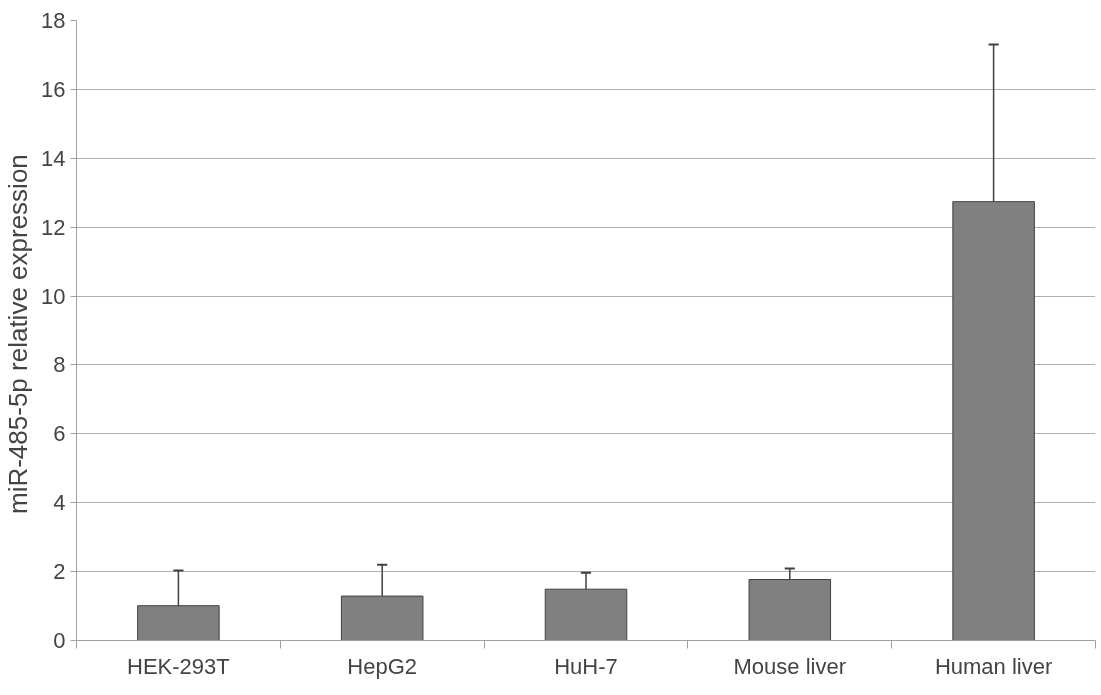 Image resolution: width=1101 pixels, height=695 pixels. What do you see at coordinates (59, 503) in the screenshot?
I see `y-tick-label: 4` at bounding box center [59, 503].